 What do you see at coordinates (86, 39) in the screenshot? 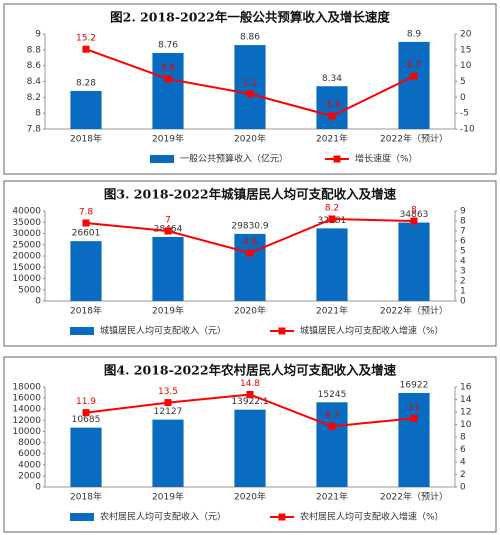
I see `line-label: 15.2` at bounding box center [86, 39].